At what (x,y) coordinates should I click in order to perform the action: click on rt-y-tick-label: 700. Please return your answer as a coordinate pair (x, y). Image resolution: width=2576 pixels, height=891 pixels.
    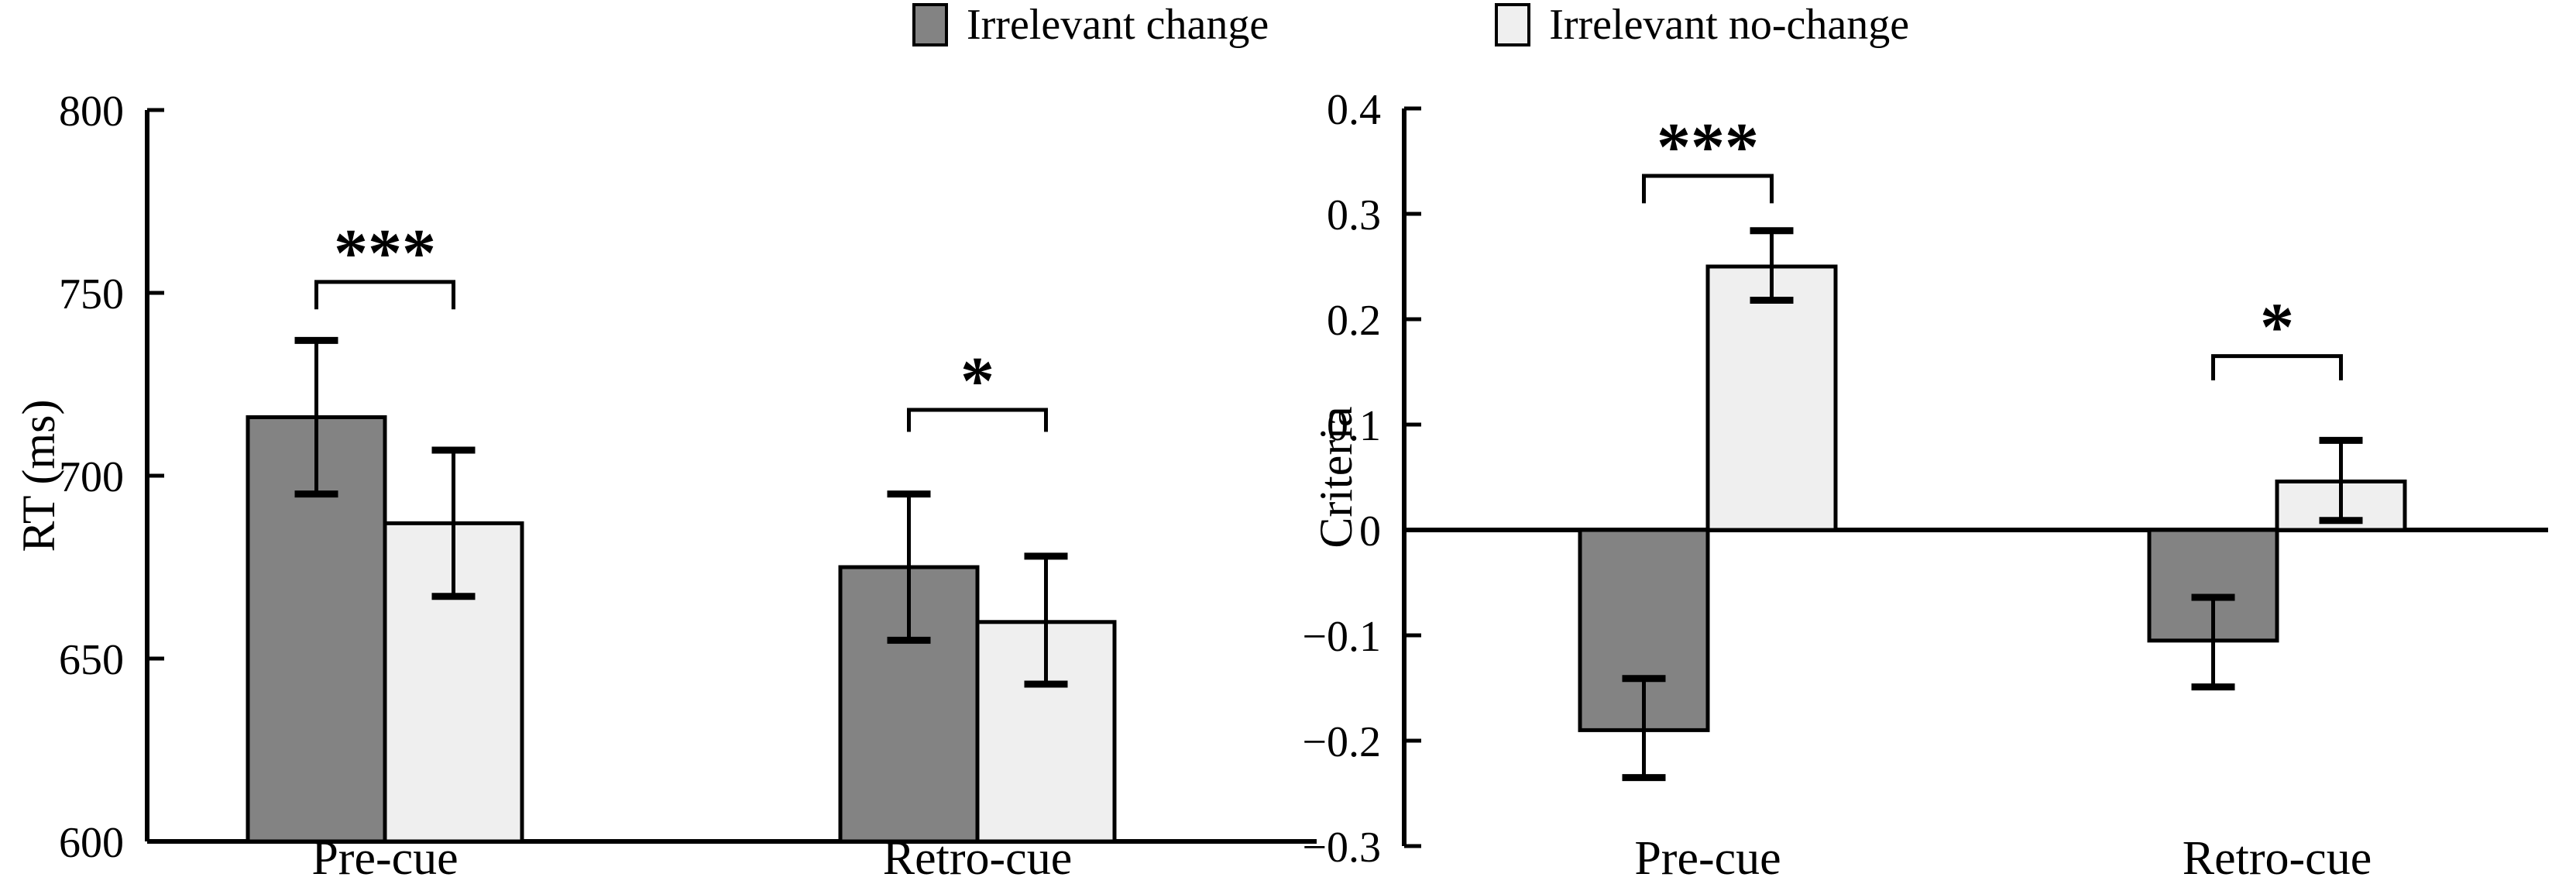
    Looking at the image, I should click on (91, 477).